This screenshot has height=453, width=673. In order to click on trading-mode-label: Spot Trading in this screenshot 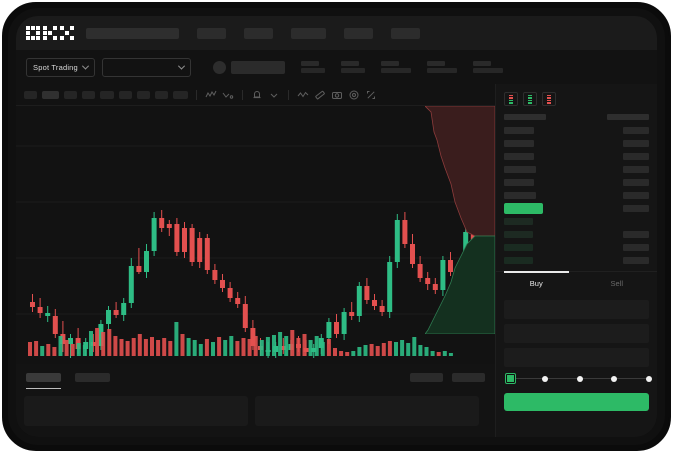, I will do `click(55, 67)`.